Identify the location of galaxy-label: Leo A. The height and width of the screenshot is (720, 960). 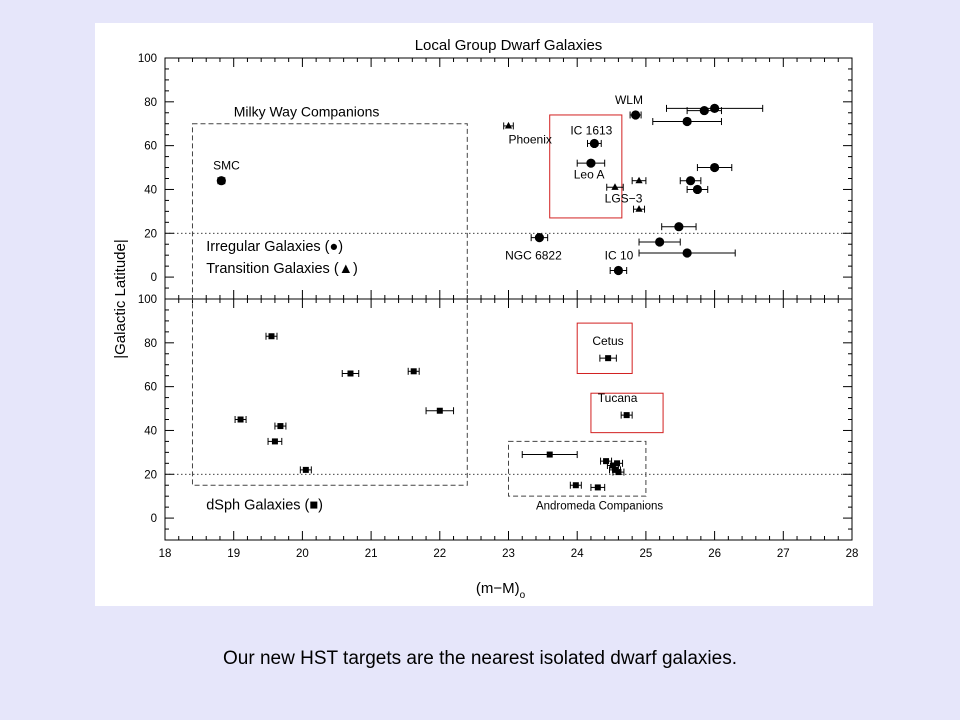
(589, 175).